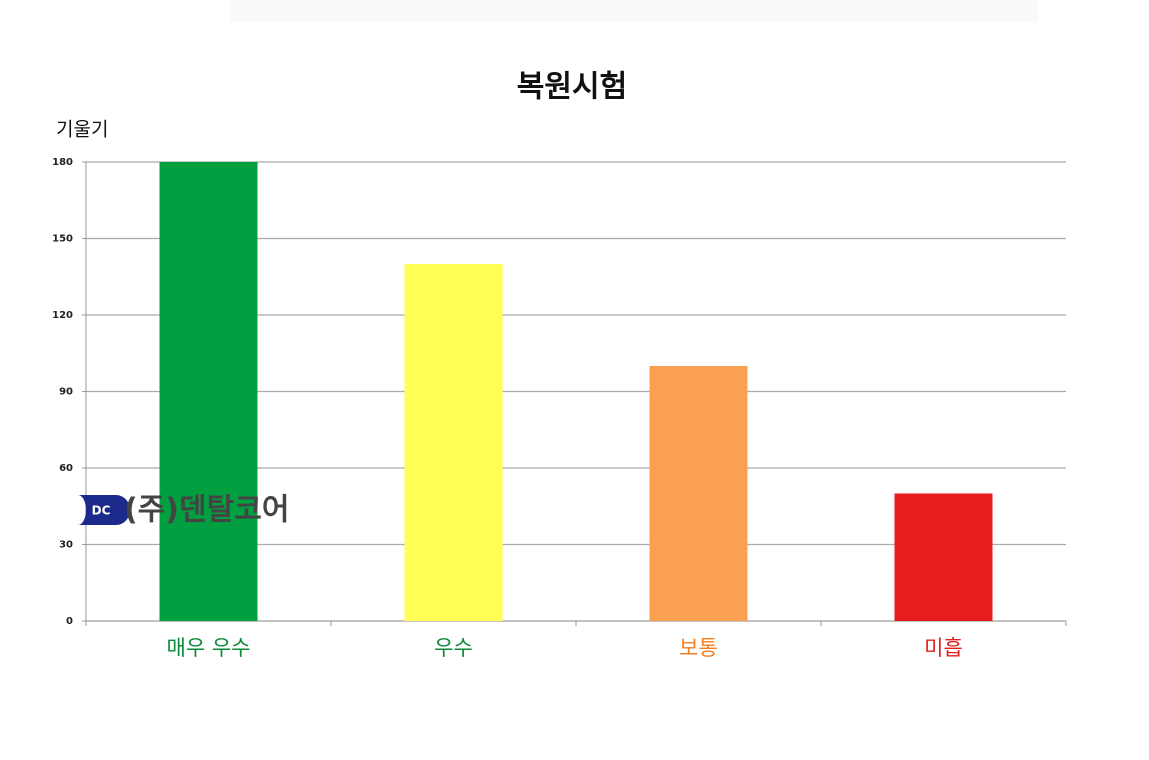  What do you see at coordinates (698, 648) in the screenshot?
I see `x-tick-label: 보통` at bounding box center [698, 648].